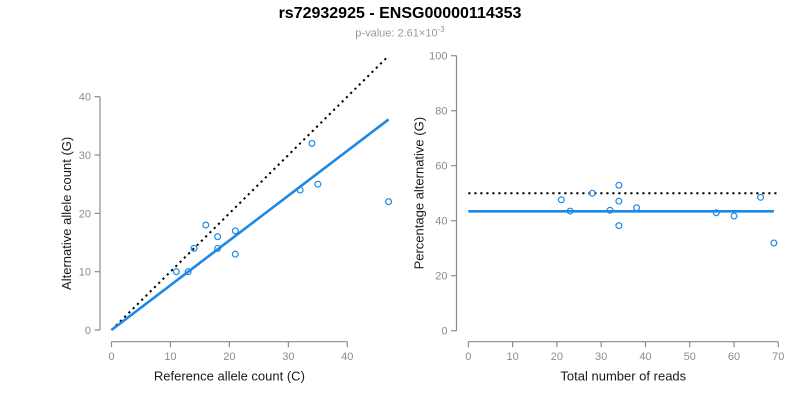 The height and width of the screenshot is (400, 800). I want to click on allele-count-scatter-x-axis-title: Reference allele count (C), so click(229, 376).